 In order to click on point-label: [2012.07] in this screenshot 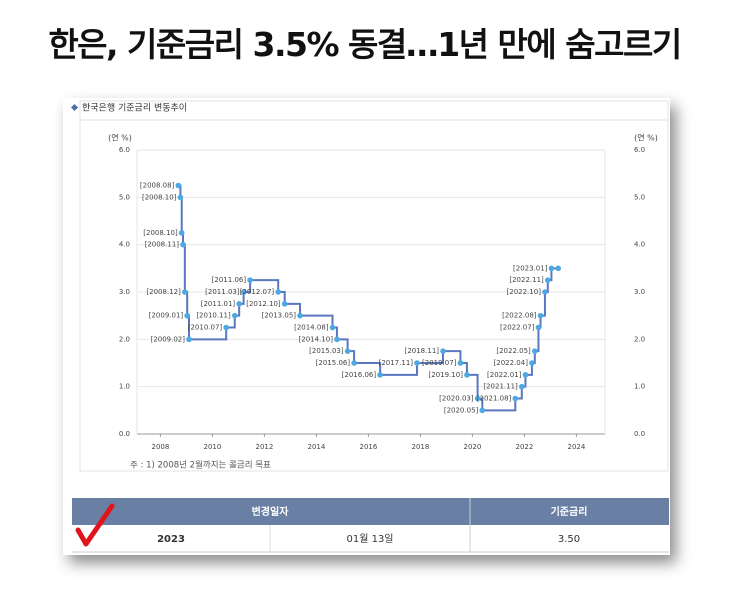, I will do `click(257, 292)`.